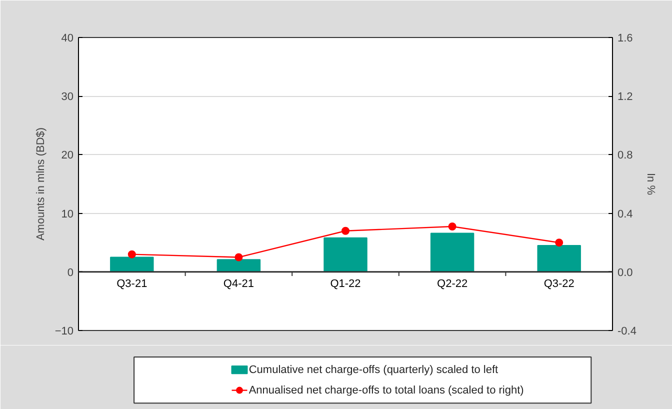  I want to click on y-axis-title: Amounts in mlns (BD$), so click(40, 184).